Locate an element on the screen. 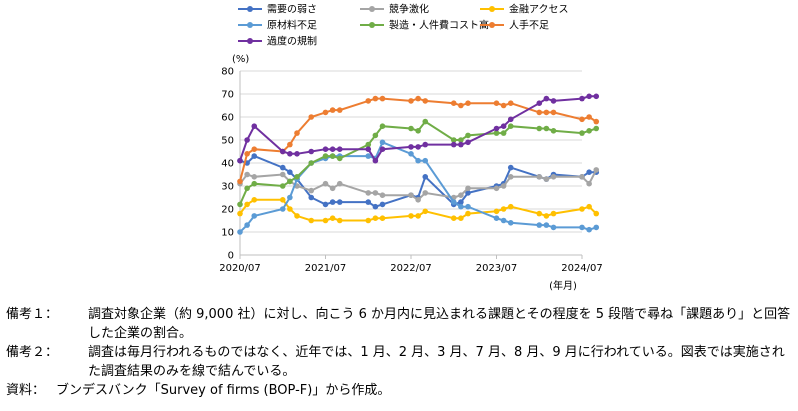 The image size is (798, 411). y-tick-label: 20 is located at coordinates (227, 210).